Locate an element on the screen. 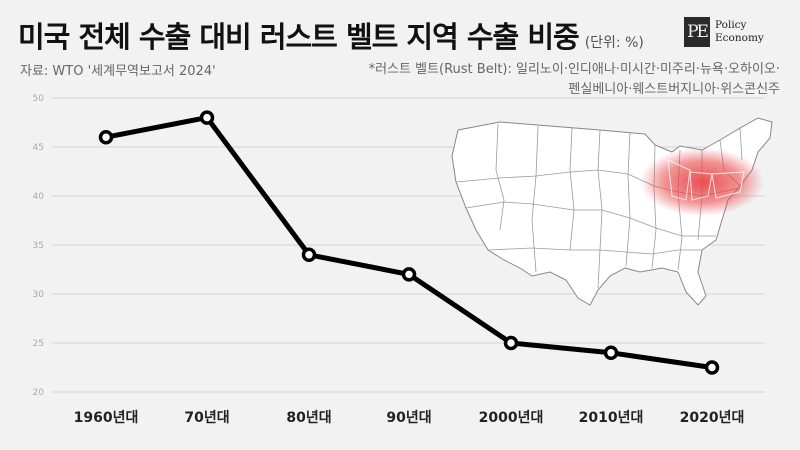  x-tick-label: 2000년대 is located at coordinates (511, 418).